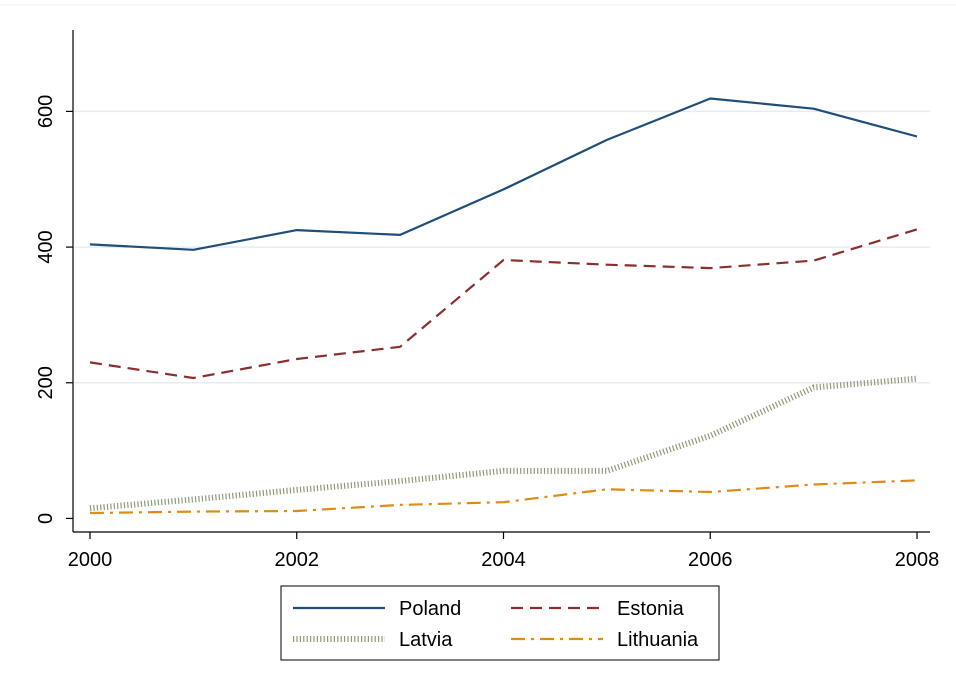 This screenshot has width=956, height=698. I want to click on legend-label-latvia: Latvia, so click(426, 640).